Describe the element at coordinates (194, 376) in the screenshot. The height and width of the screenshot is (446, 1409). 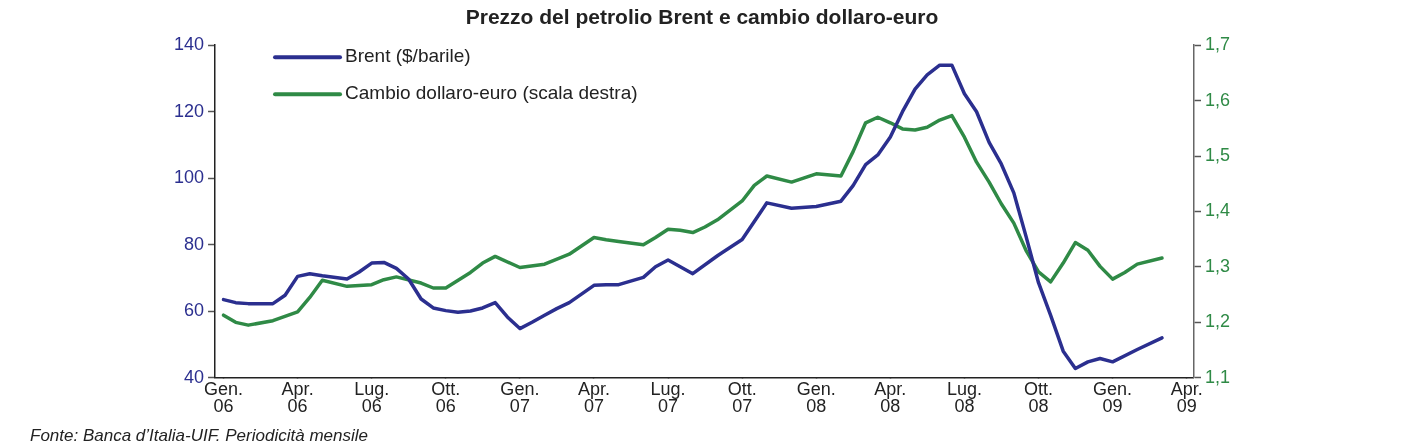
I see `y-tick-label: 40` at that location.